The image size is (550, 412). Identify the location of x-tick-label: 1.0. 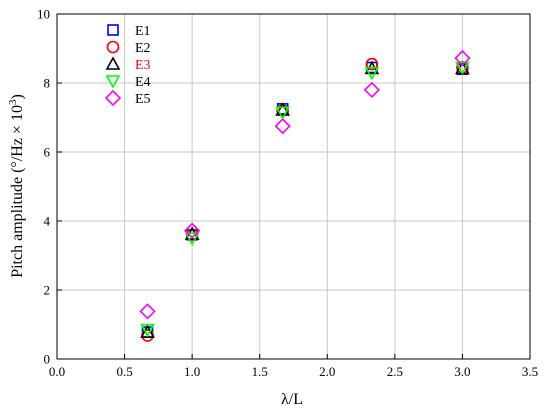
(192, 371).